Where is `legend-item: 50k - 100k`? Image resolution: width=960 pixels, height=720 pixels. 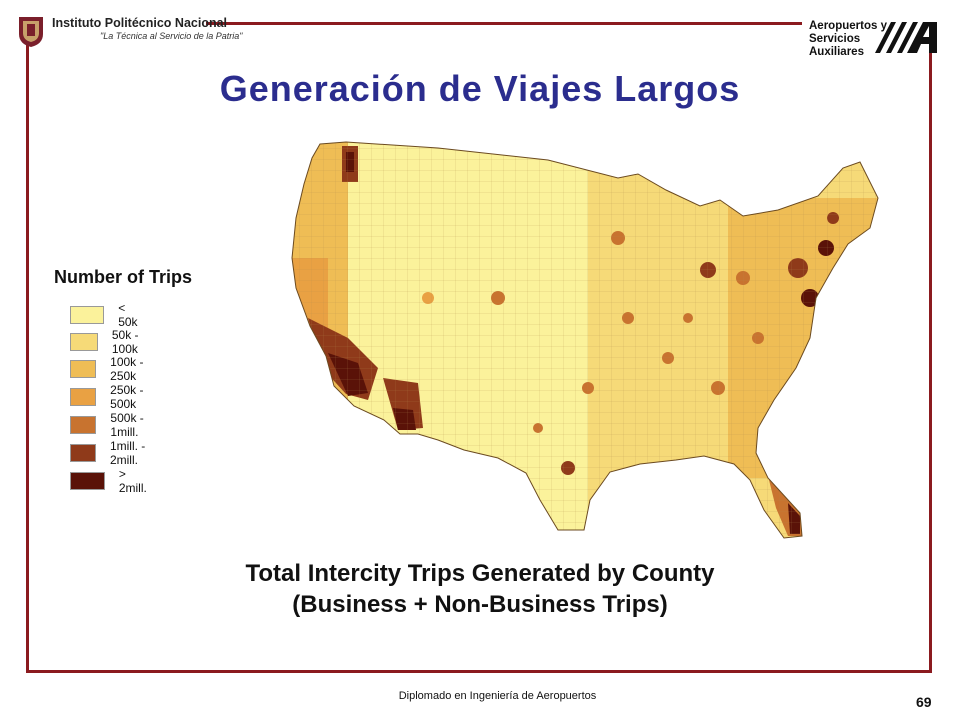 legend-item: 50k - 100k is located at coordinates (110, 342).